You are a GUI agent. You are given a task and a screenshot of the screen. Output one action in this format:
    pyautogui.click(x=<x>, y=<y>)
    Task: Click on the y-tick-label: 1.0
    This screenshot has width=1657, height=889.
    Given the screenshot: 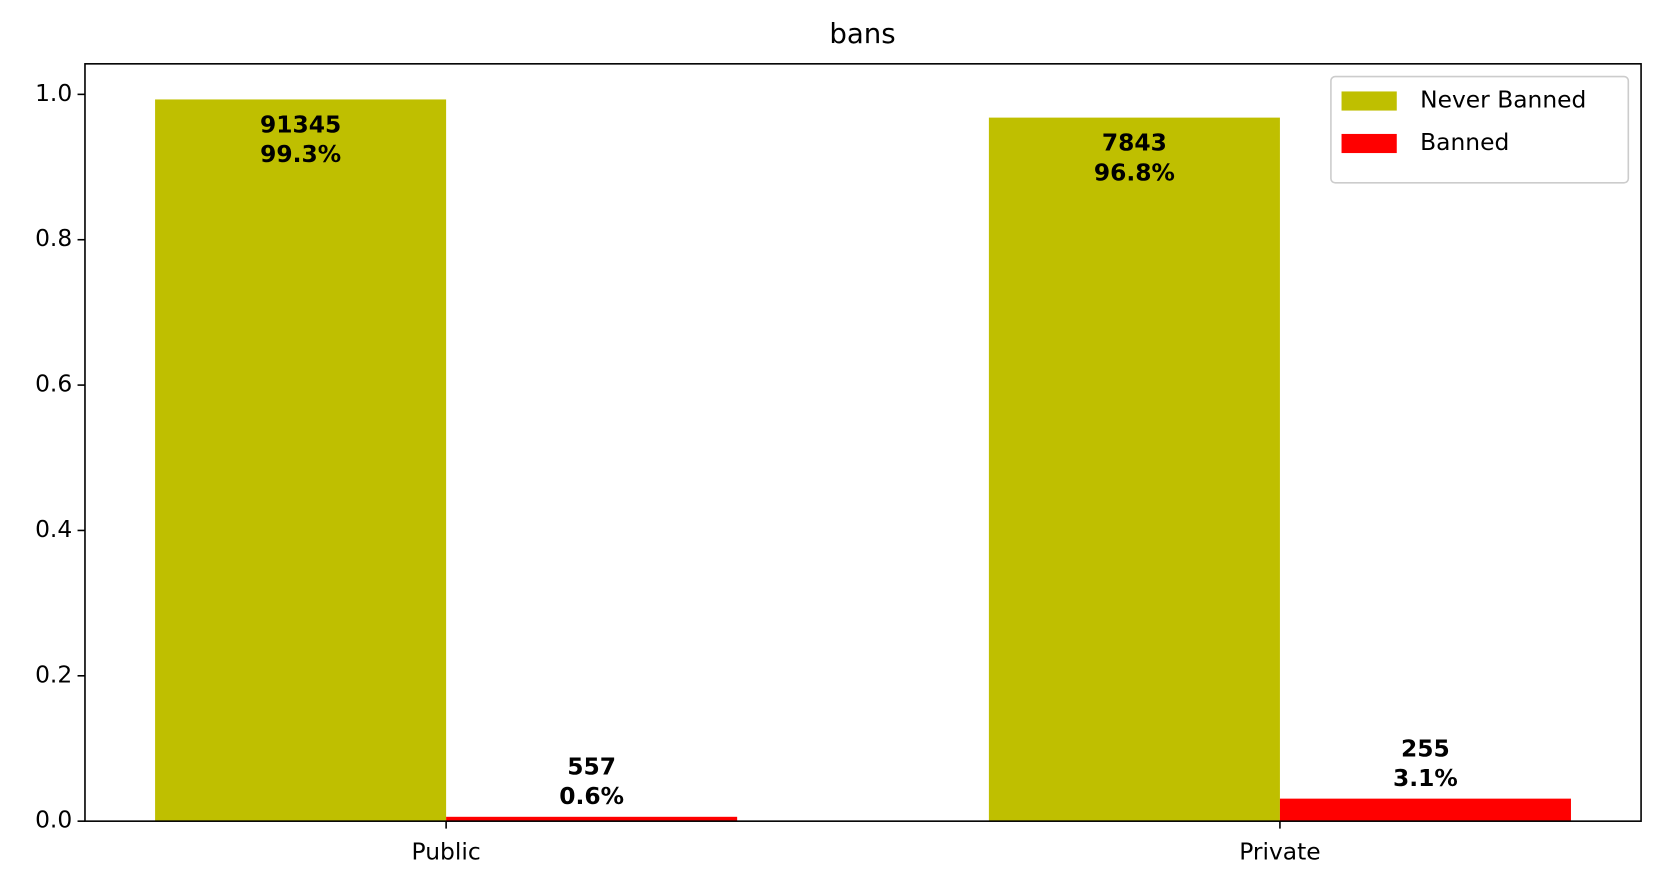 What is the action you would take?
    pyautogui.click(x=53, y=93)
    